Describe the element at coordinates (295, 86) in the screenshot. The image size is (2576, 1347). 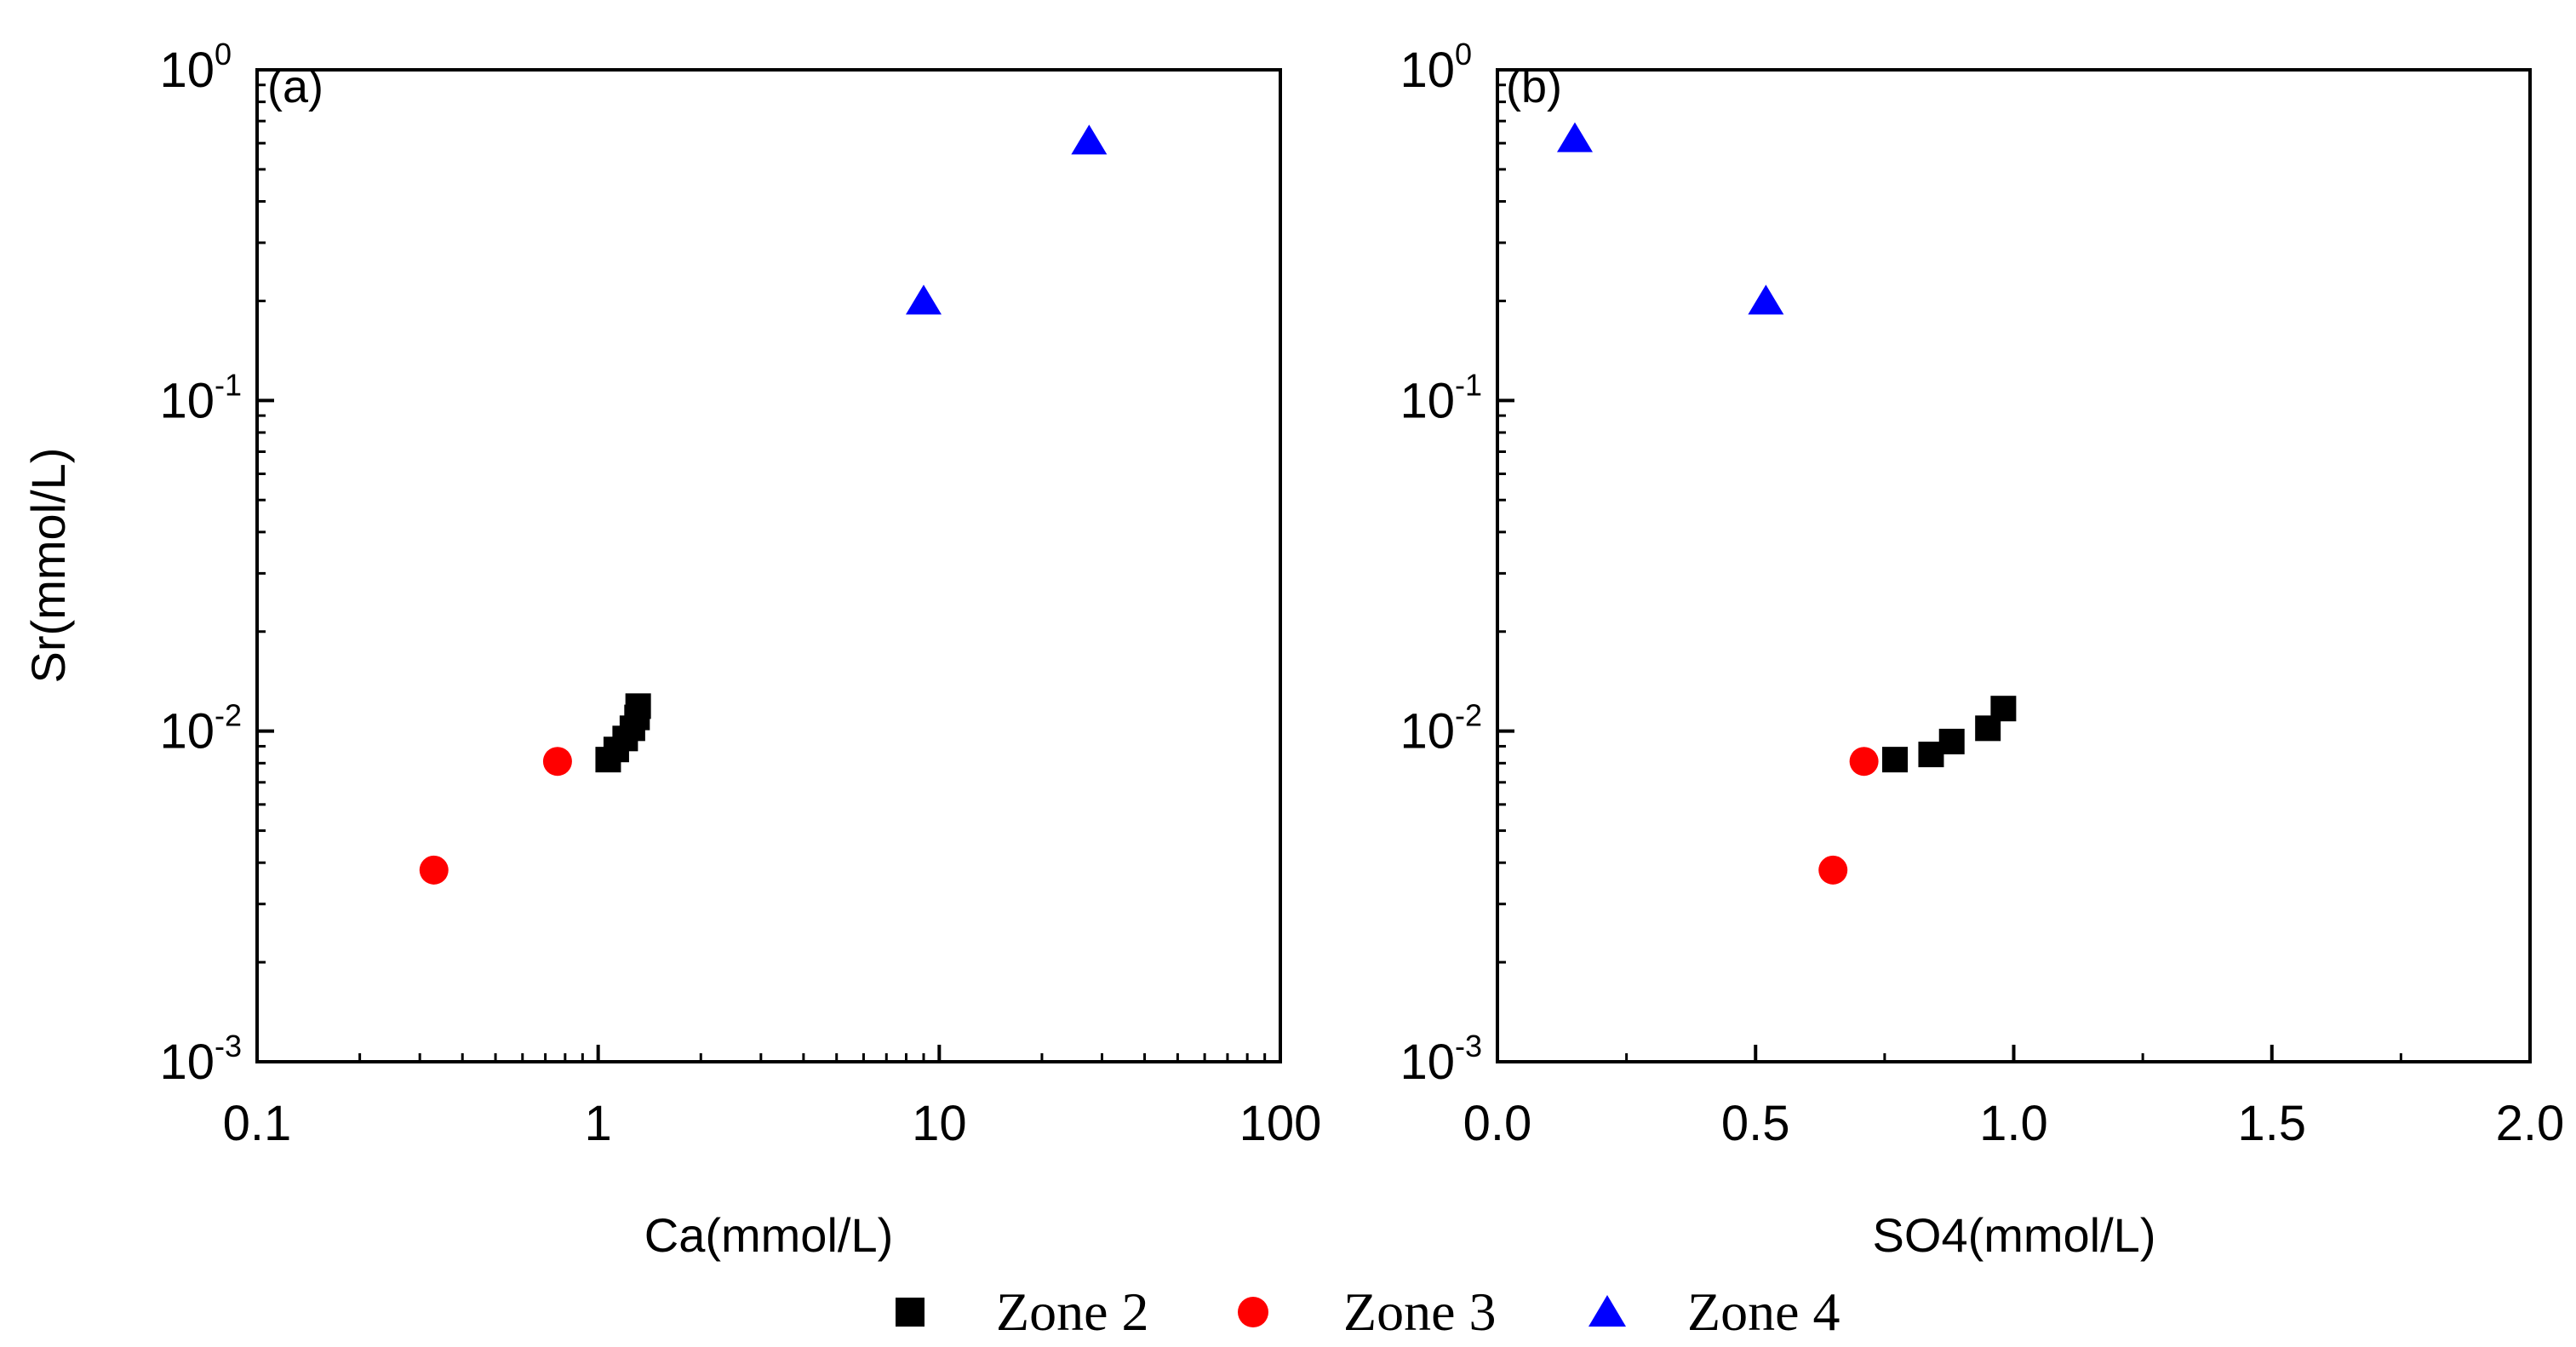
I see `panel-label-a: (a)` at that location.